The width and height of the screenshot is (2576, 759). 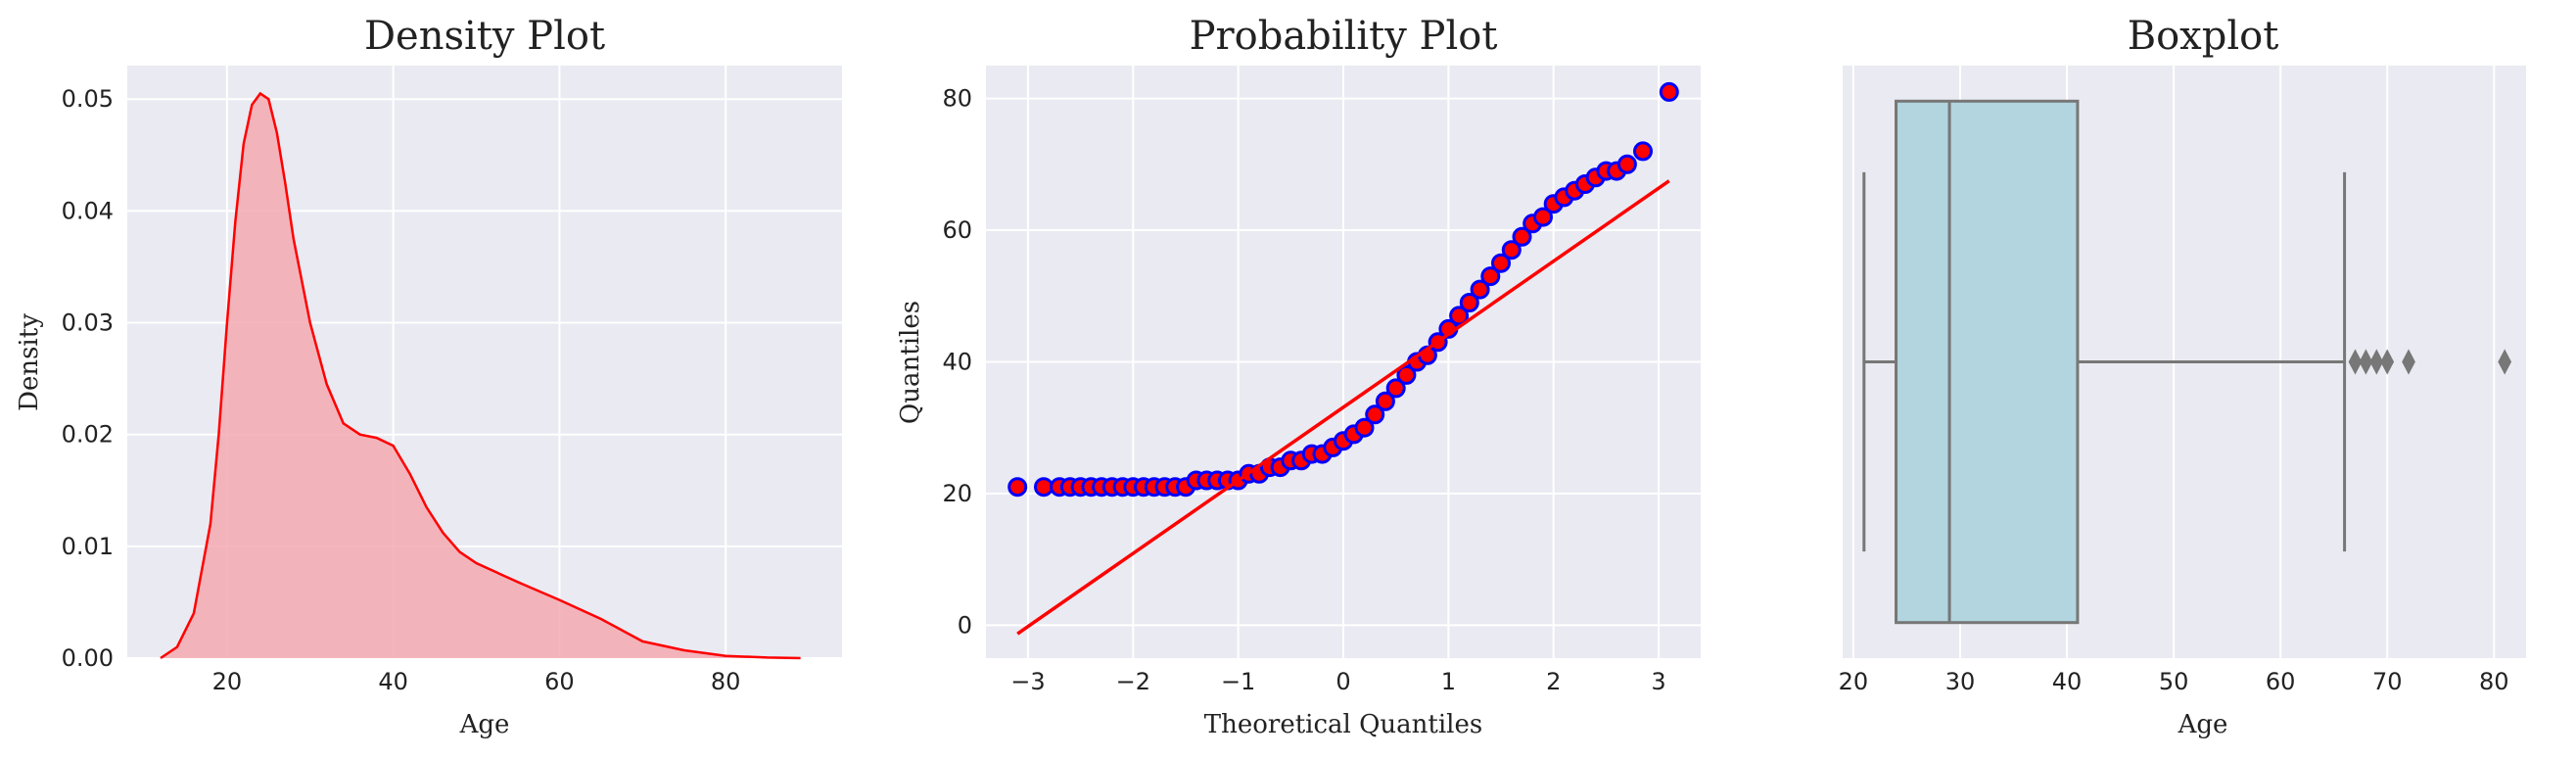 What do you see at coordinates (88, 658) in the screenshot?
I see `density-y-tick-label: 0.00` at bounding box center [88, 658].